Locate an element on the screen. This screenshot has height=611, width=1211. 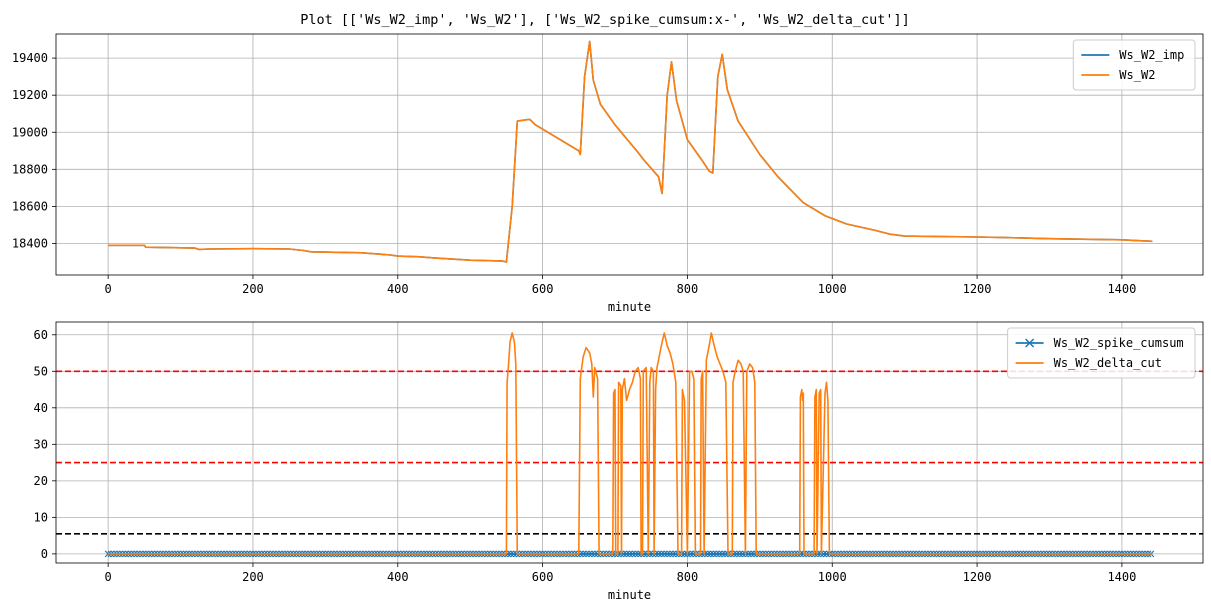
y-tick-label: 0 is located at coordinates (44, 554).